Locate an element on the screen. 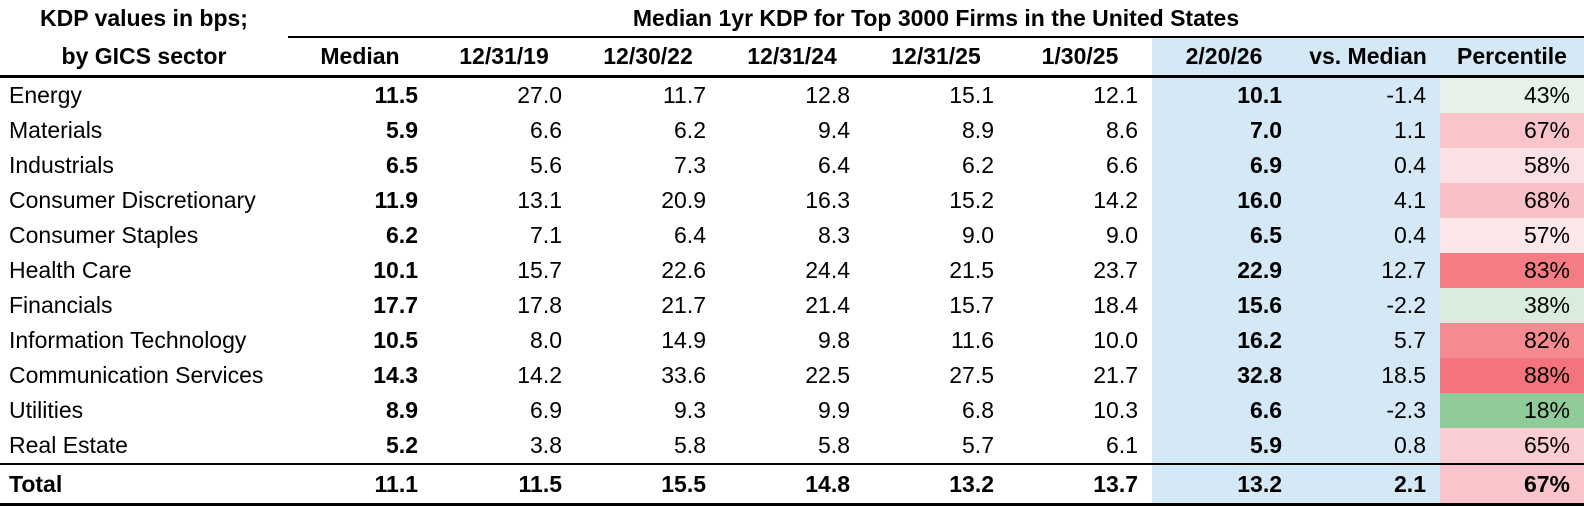 The height and width of the screenshot is (506, 1584). col-header-percentile: Percentile is located at coordinates (1512, 57).